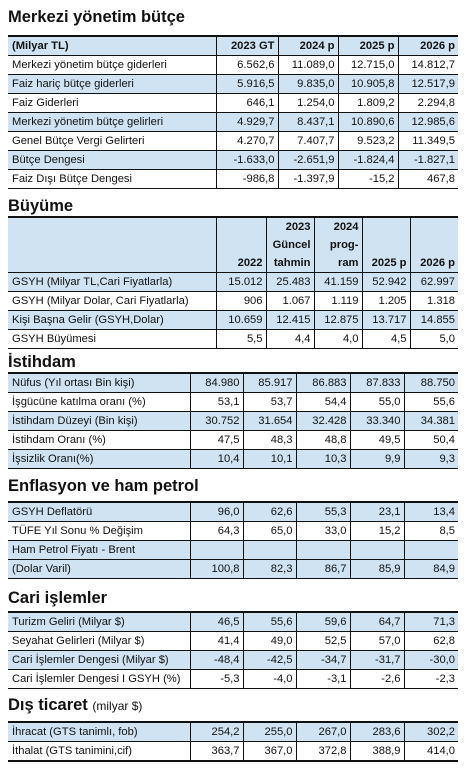  Describe the element at coordinates (431, 660) in the screenshot. I see `cell-value: -30,0` at that location.